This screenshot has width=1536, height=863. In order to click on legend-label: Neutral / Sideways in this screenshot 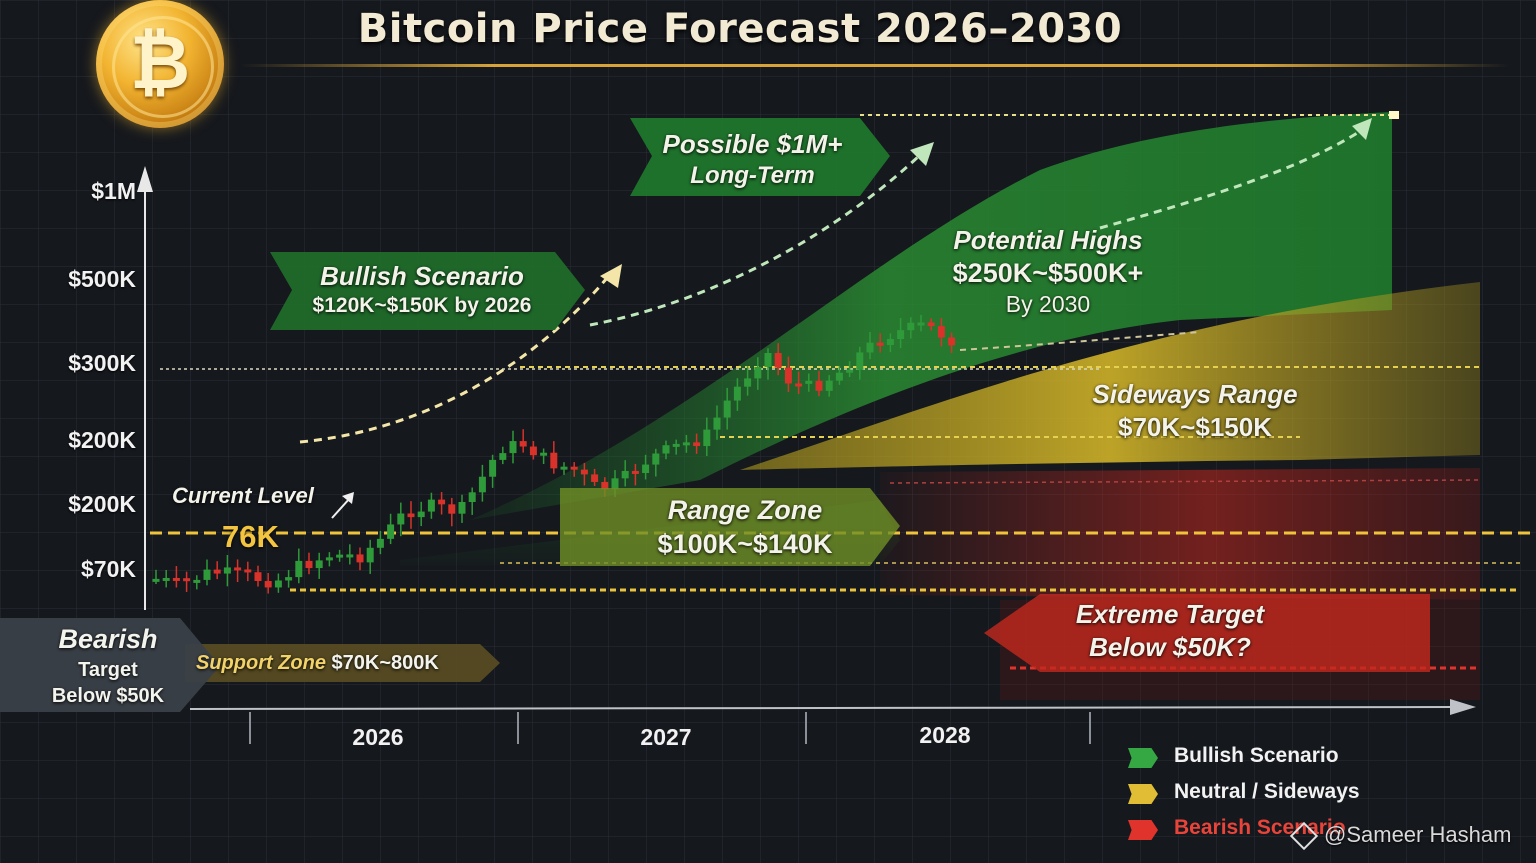, I will do `click(1267, 791)`.